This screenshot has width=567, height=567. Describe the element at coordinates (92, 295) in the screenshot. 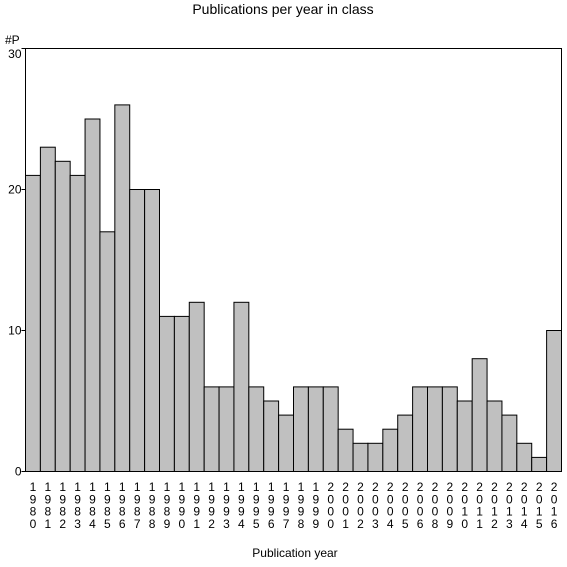

I see `bar-1984` at that location.